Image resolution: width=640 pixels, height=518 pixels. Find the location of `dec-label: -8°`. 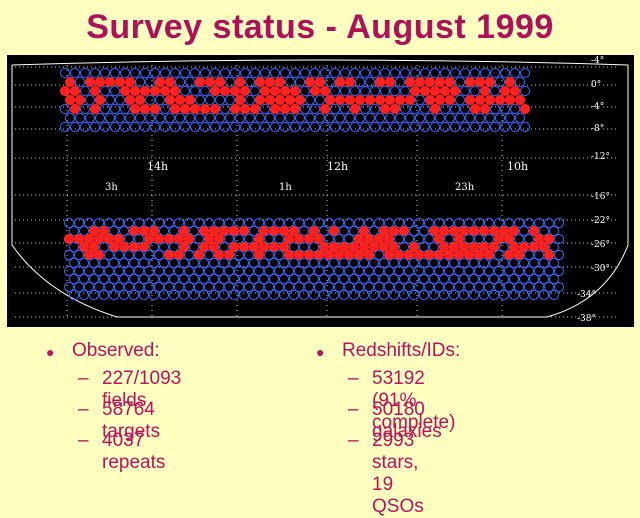

dec-label: -8° is located at coordinates (597, 129).